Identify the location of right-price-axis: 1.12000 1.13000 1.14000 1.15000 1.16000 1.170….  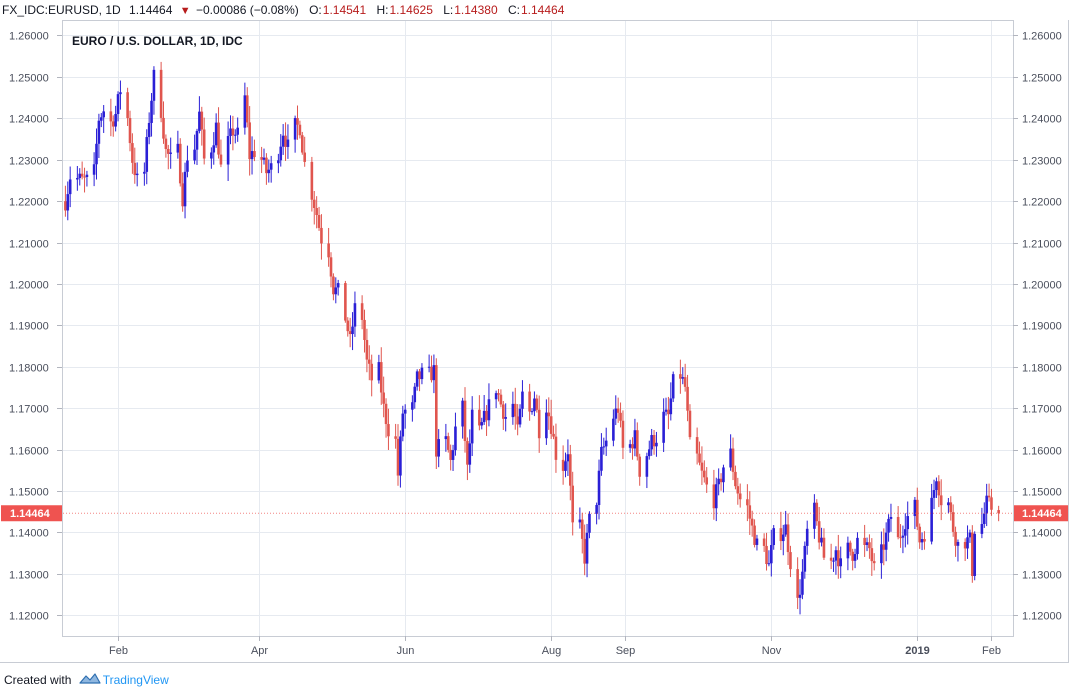
(1037, 327).